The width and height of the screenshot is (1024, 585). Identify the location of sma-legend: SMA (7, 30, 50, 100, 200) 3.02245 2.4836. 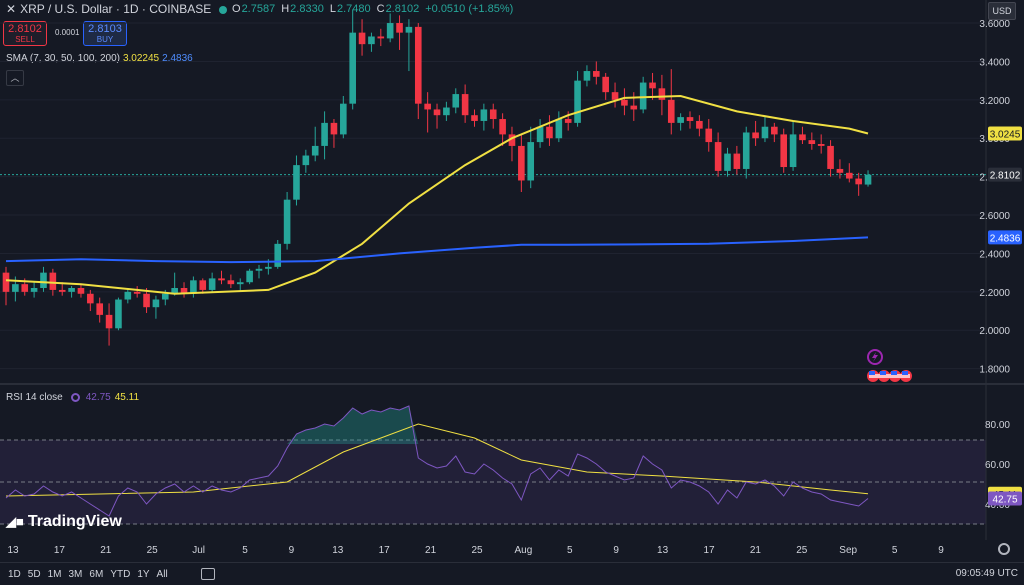
(99, 58).